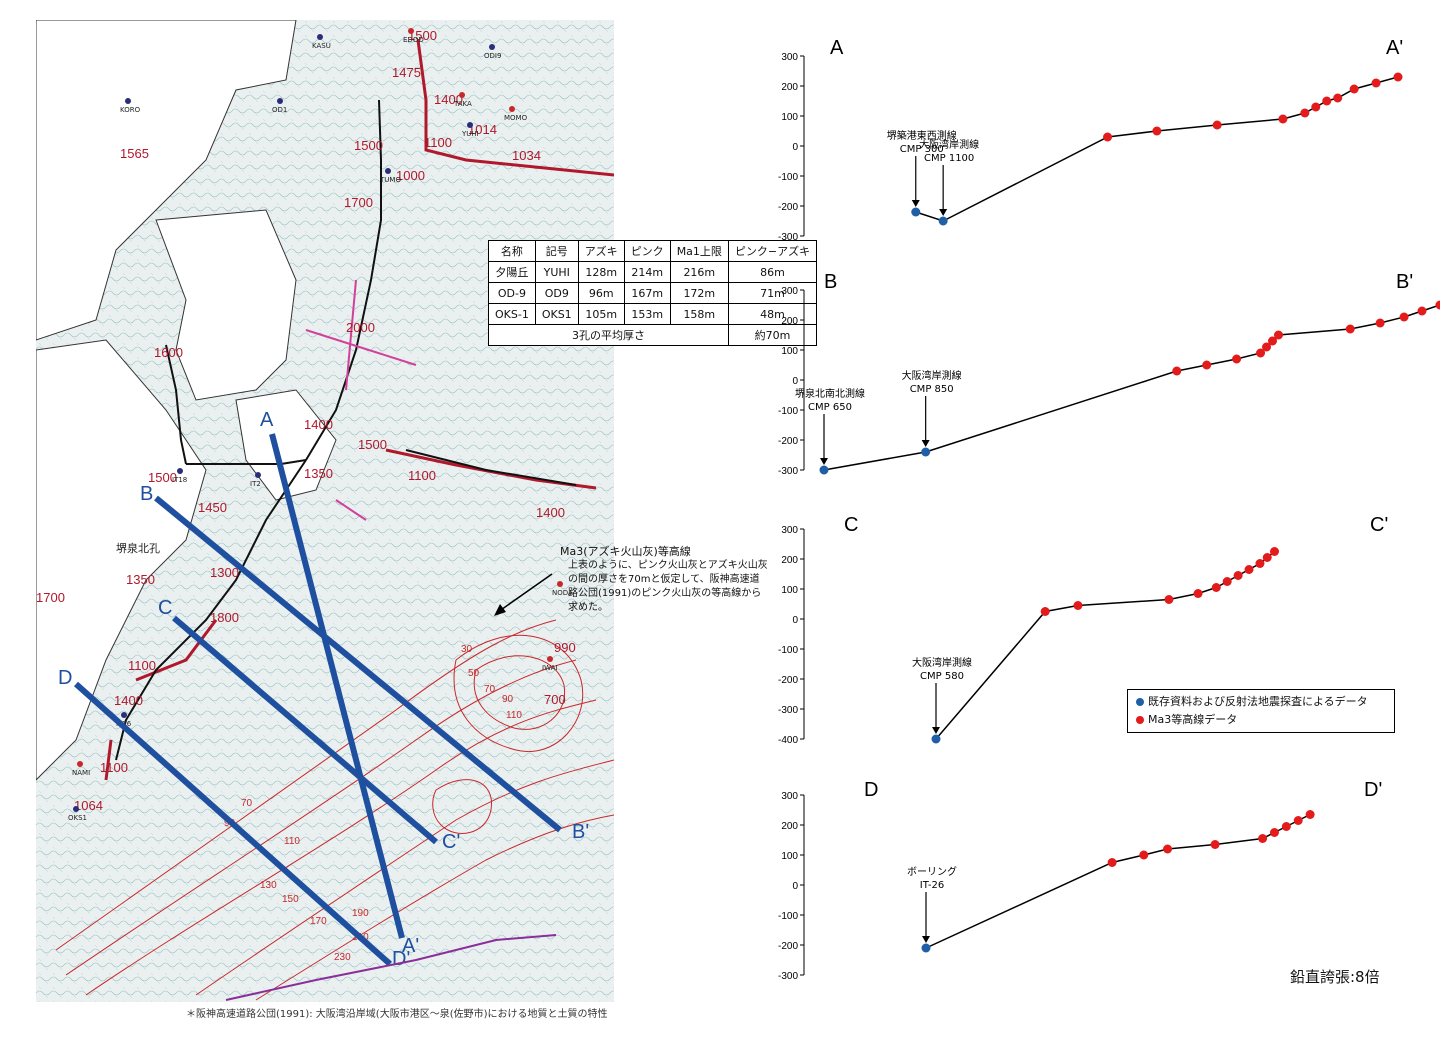 The width and height of the screenshot is (1441, 1041). What do you see at coordinates (932, 389) in the screenshot?
I see `annotation-text: CMP 850` at bounding box center [932, 389].